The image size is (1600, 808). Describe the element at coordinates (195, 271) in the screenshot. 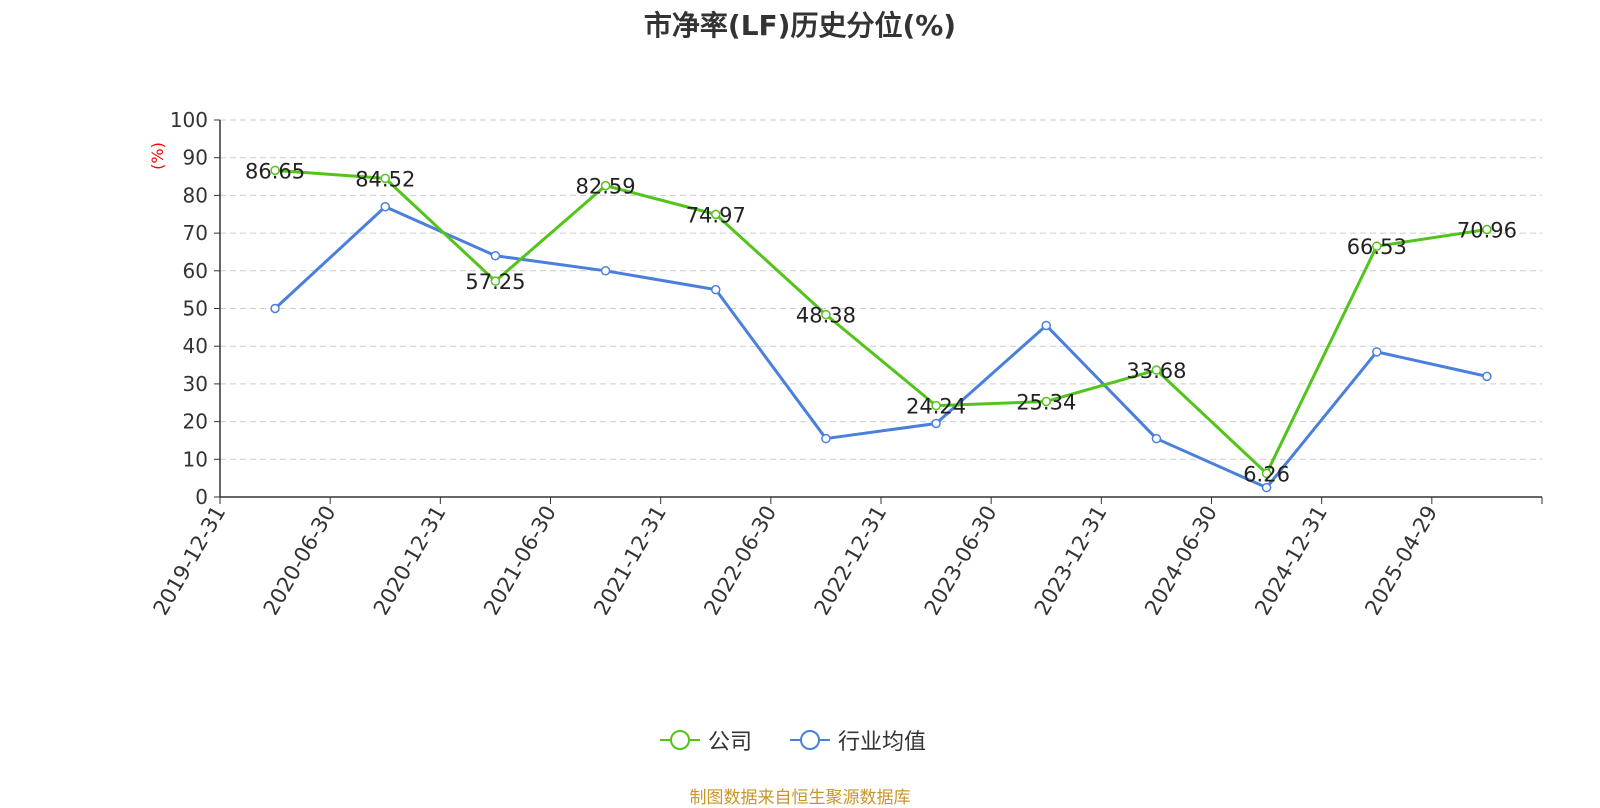

I see `y-tick-label: 60` at that location.